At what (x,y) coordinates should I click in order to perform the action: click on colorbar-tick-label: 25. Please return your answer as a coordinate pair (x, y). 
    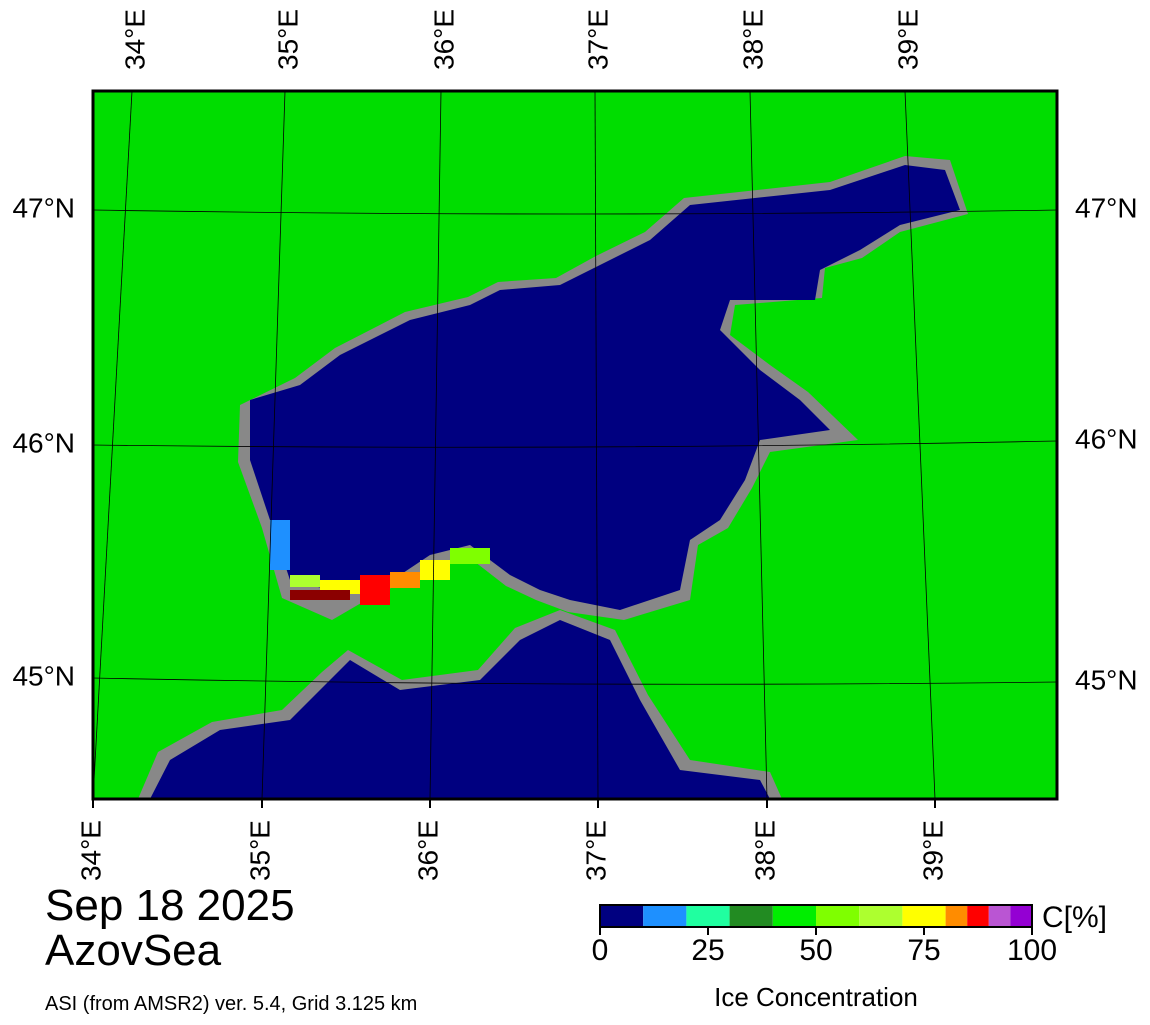
    Looking at the image, I should click on (707, 950).